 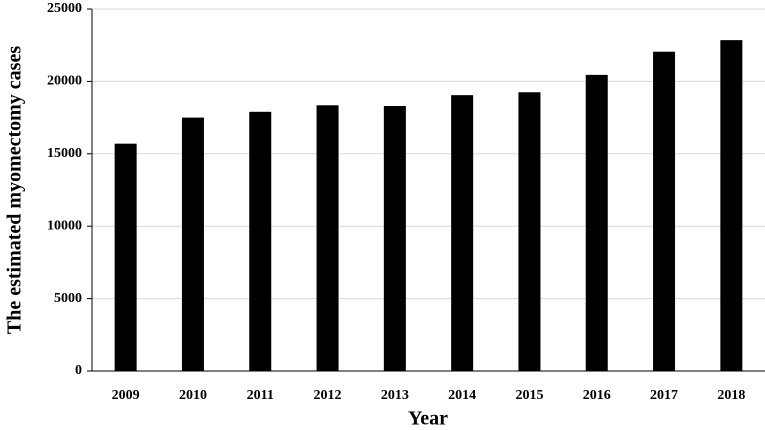 What do you see at coordinates (15, 190) in the screenshot?
I see `y-axis-title: The estimated myomectomy cases` at bounding box center [15, 190].